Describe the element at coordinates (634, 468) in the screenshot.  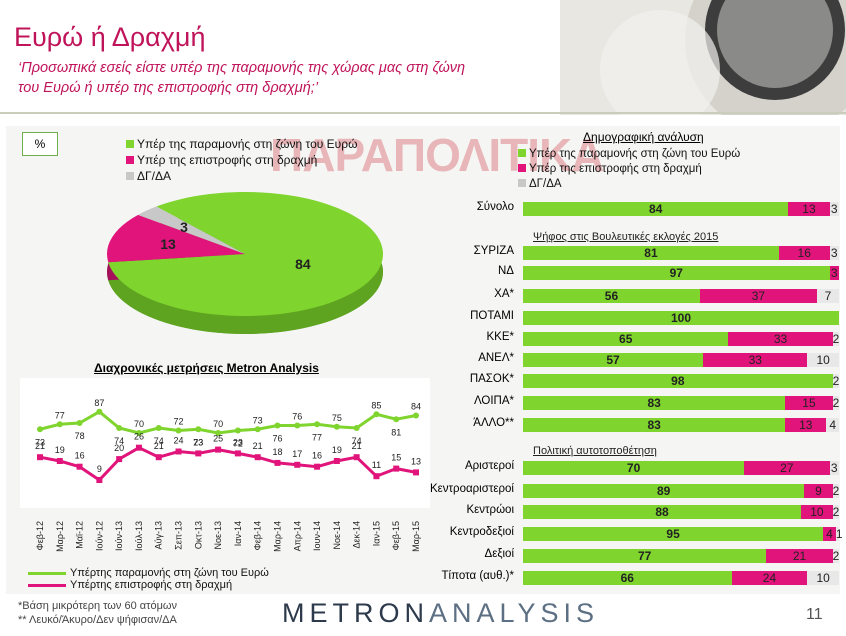
I see `bar-segment: 70` at that location.